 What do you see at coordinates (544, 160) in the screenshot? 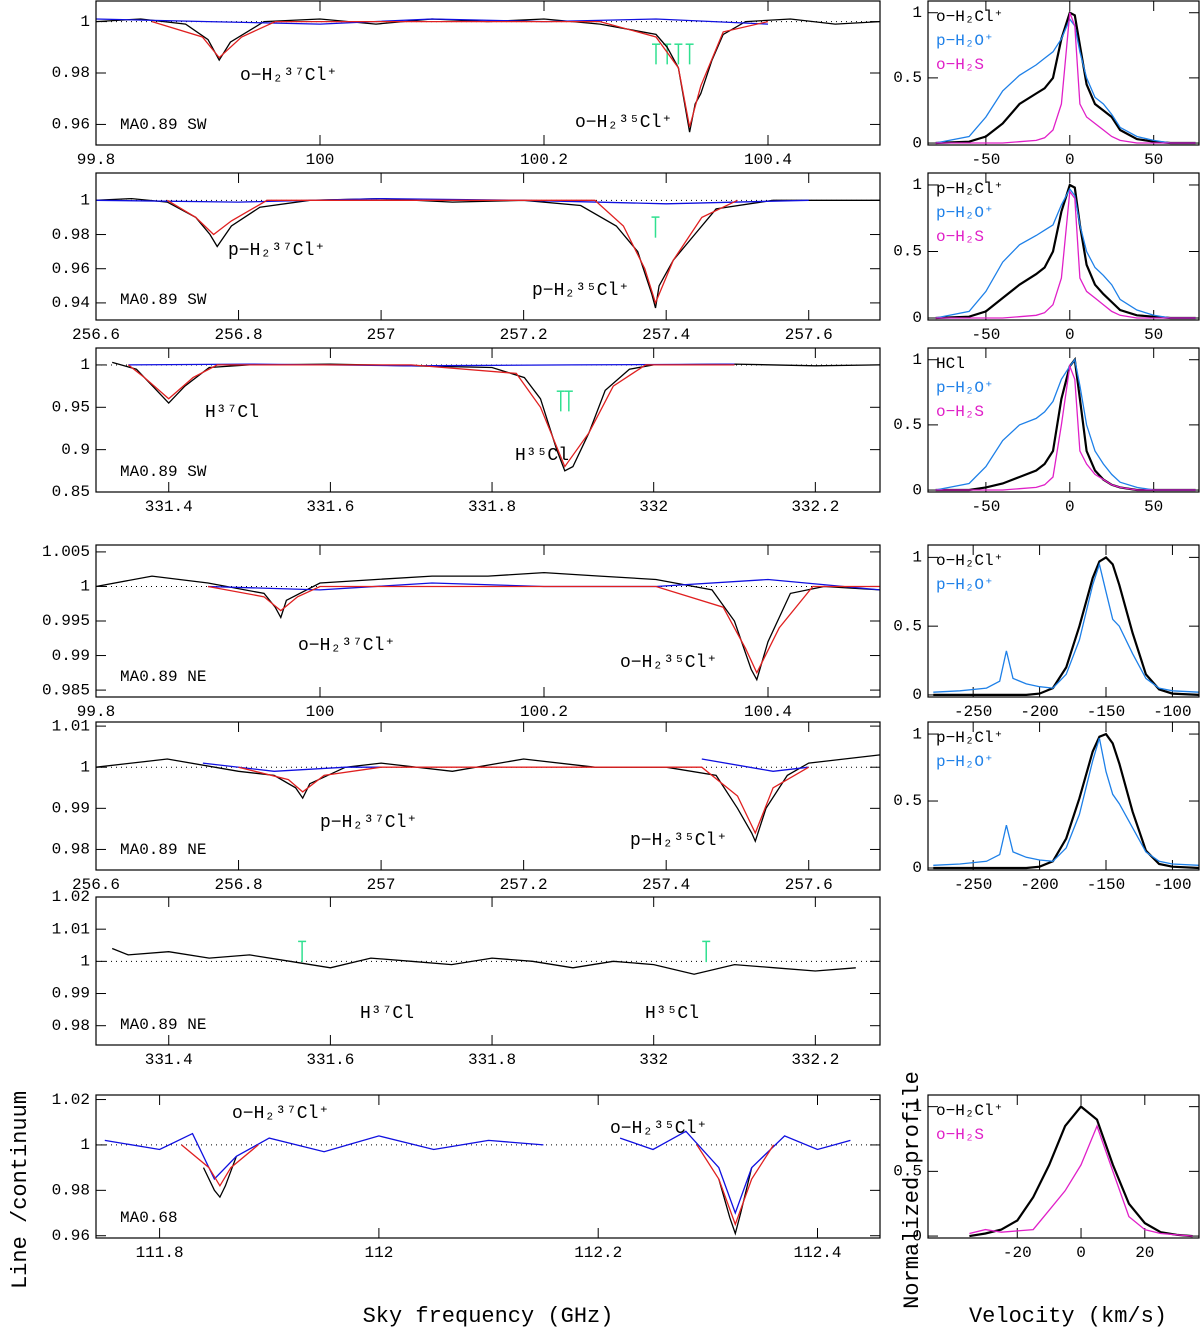
I see `x-tick-label: 100.2` at bounding box center [544, 160].